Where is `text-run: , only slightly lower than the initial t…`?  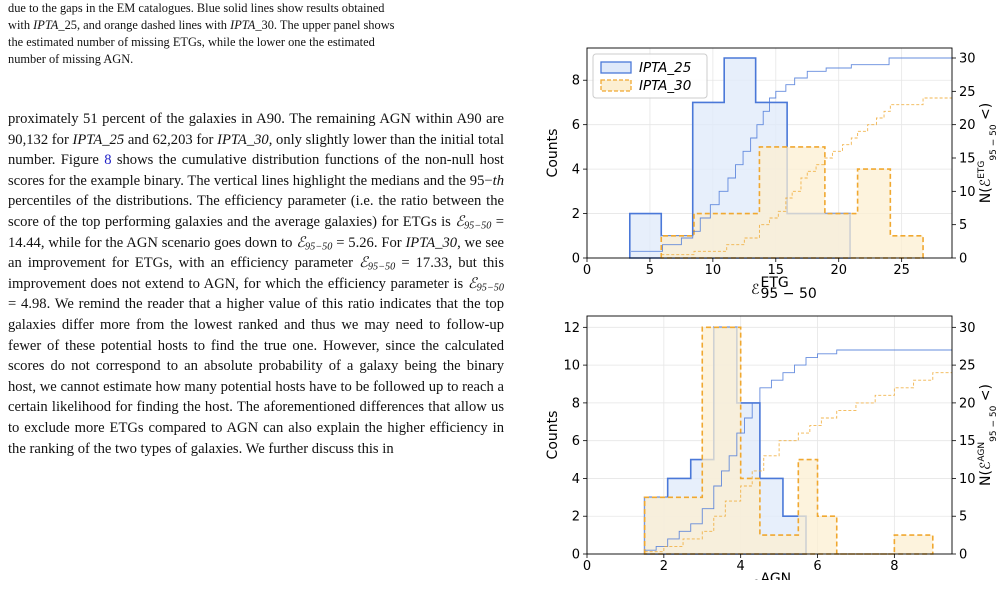 text-run: , only slightly lower than the initial t… is located at coordinates (256, 150).